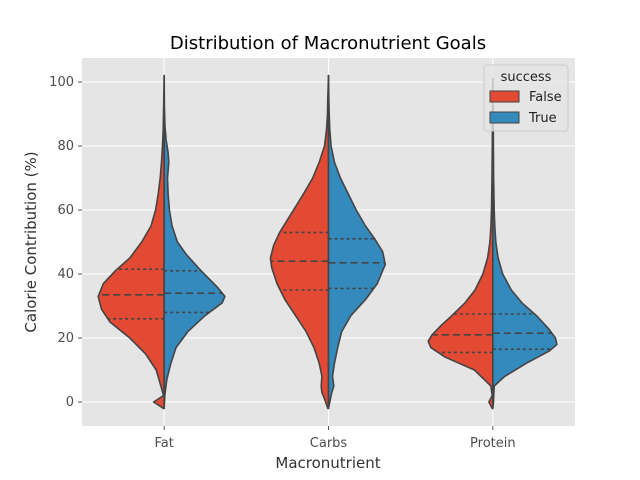 This screenshot has width=640, height=480. What do you see at coordinates (526, 98) in the screenshot?
I see `legend: success False True` at bounding box center [526, 98].